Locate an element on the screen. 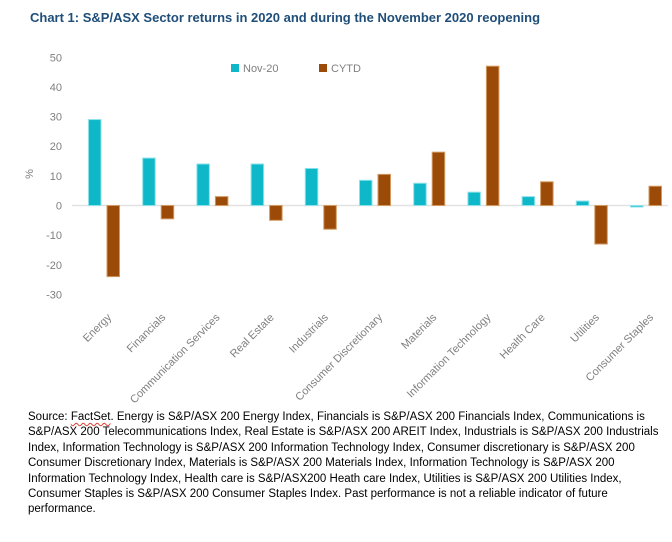  bar-nov-20-communication-services is located at coordinates (203, 184).